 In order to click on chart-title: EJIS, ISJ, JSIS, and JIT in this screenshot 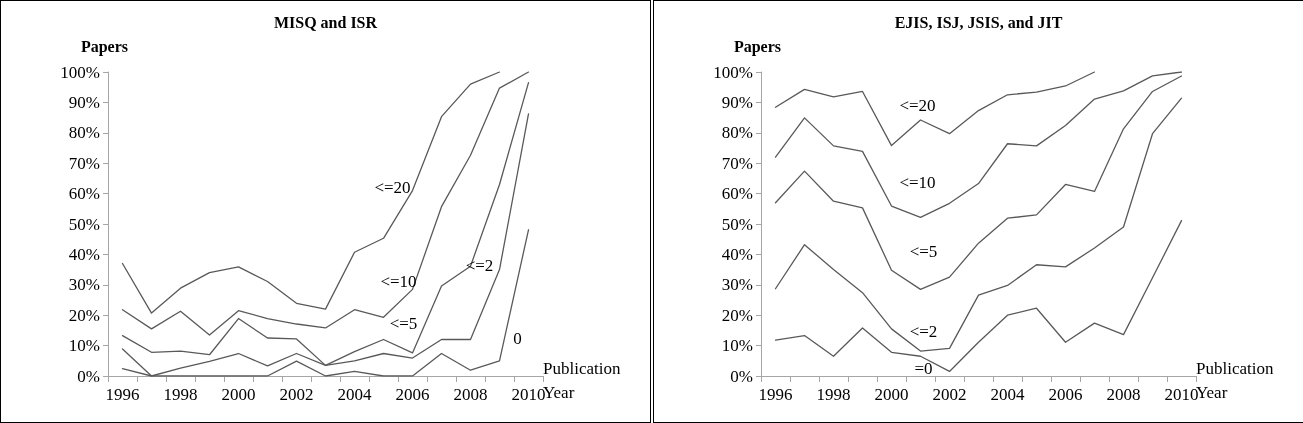, I will do `click(978, 22)`.